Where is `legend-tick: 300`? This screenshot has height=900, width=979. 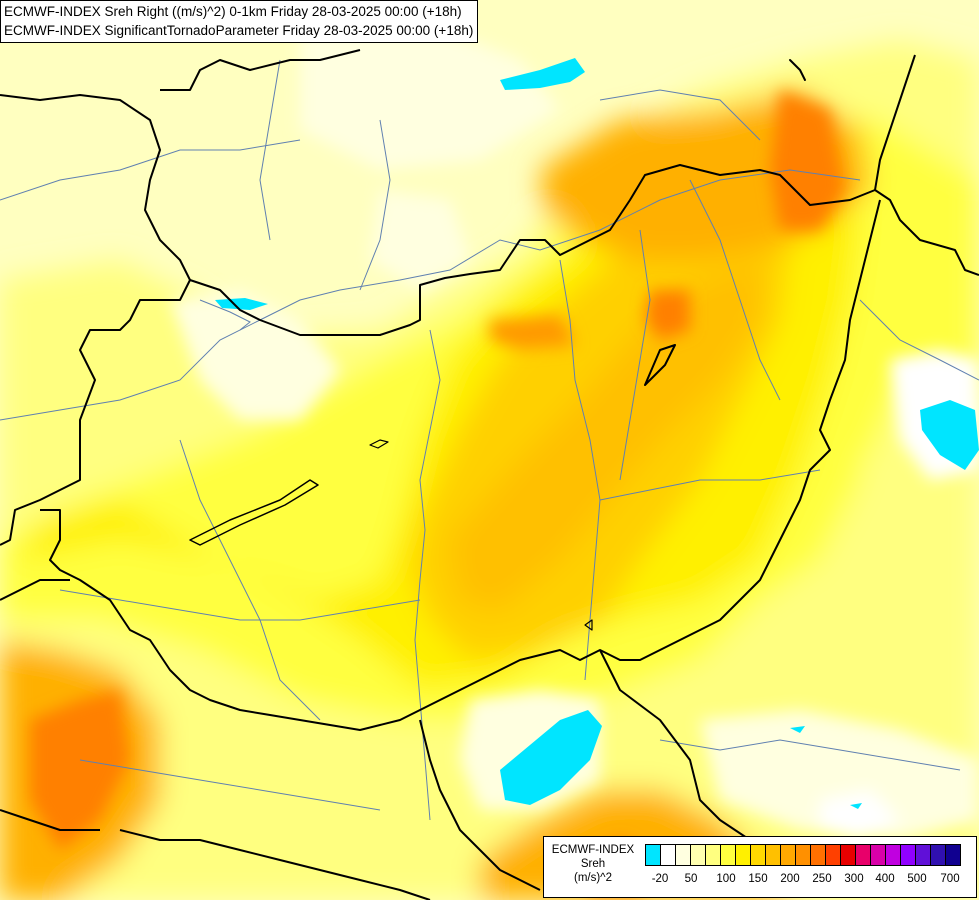
legend-tick: 300 is located at coordinates (854, 879).